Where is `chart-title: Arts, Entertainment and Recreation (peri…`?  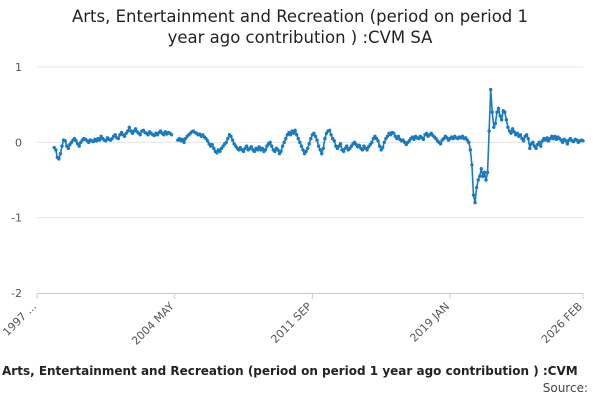
chart-title: Arts, Entertainment and Recreation (peri… is located at coordinates (300, 27).